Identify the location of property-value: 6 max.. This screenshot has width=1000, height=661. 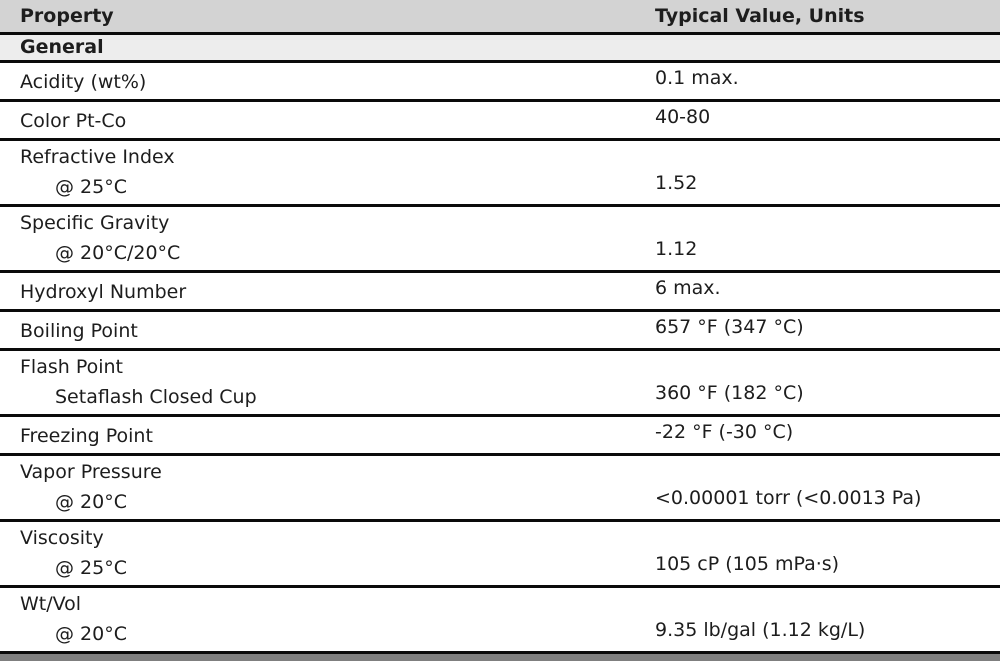
(688, 288).